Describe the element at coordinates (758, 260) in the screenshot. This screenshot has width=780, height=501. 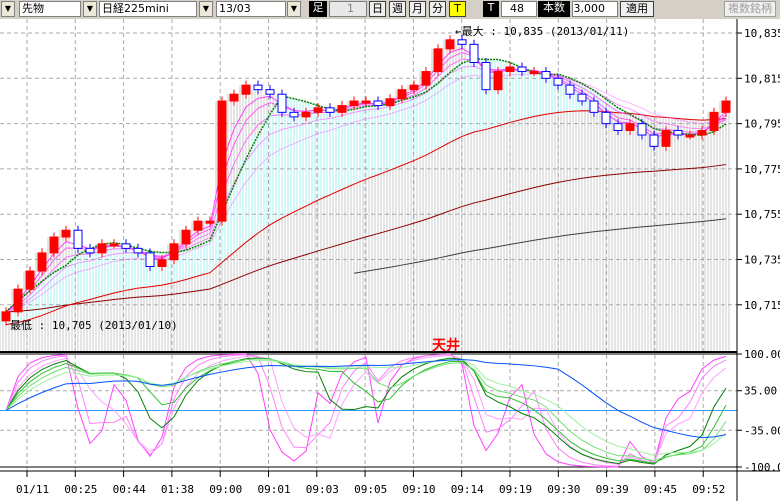
I see `axis-background` at that location.